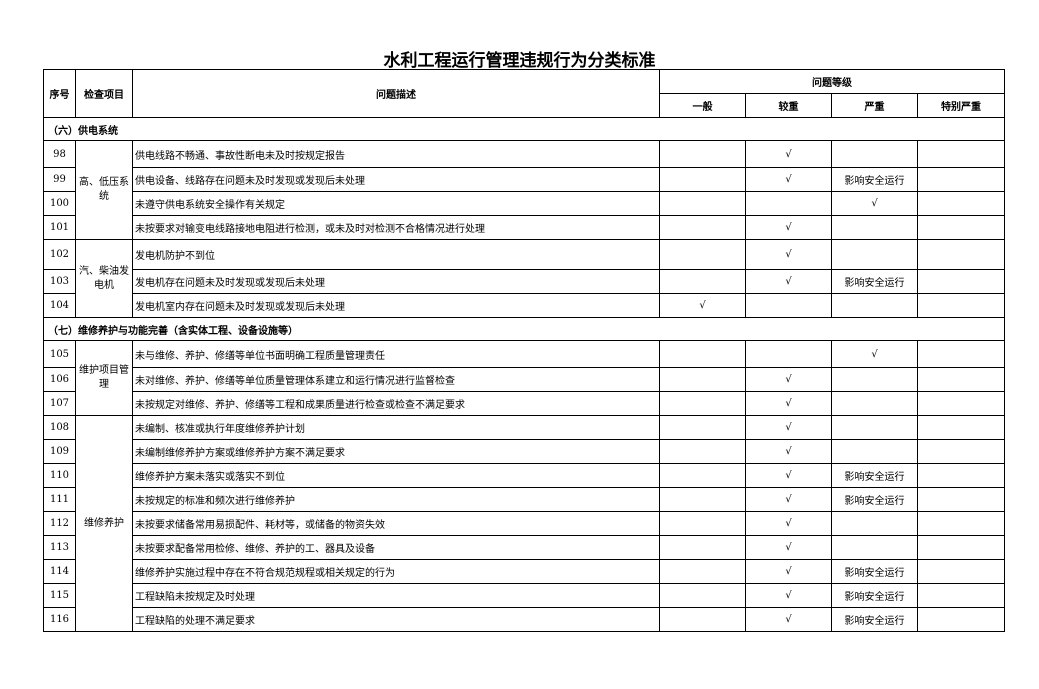  Describe the element at coordinates (524, 595) in the screenshot. I see `table-row: 115 工程缺陷未按规定及时处理 √ 影响安全运行` at that location.